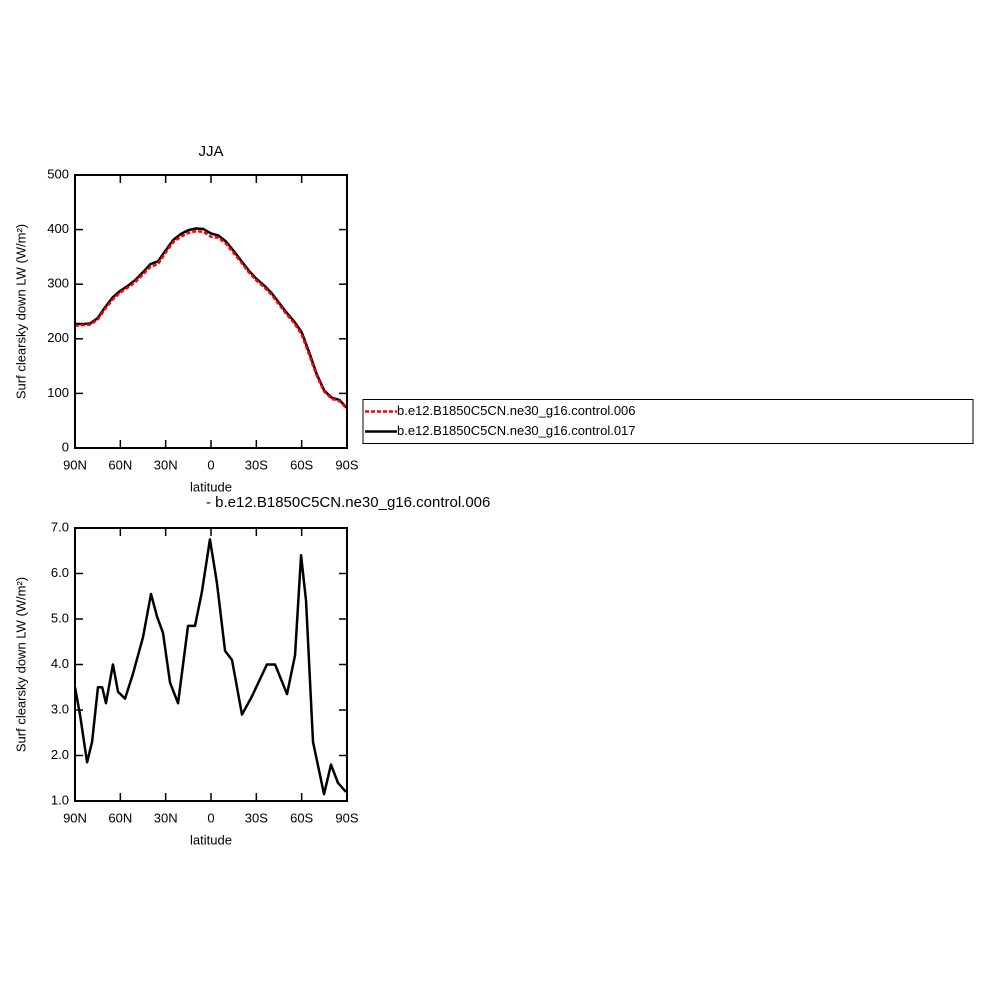 The height and width of the screenshot is (991, 989). What do you see at coordinates (58, 392) in the screenshot?
I see `y-tick-label: 100` at bounding box center [58, 392].